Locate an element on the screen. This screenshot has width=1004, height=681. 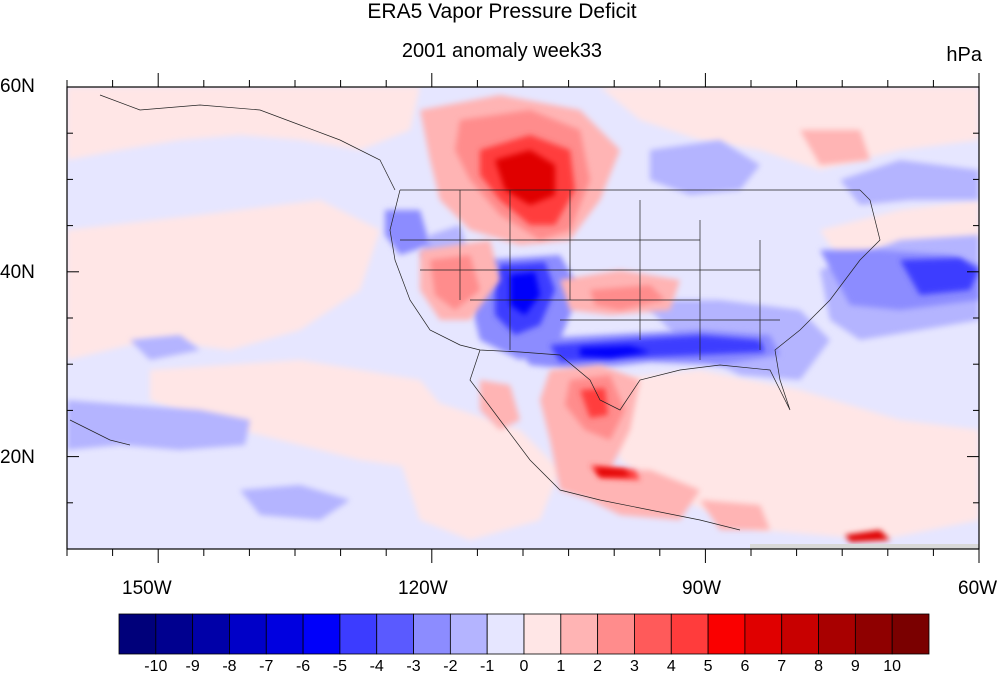
colorbar-tick-label: -10 is located at coordinates (156, 666).